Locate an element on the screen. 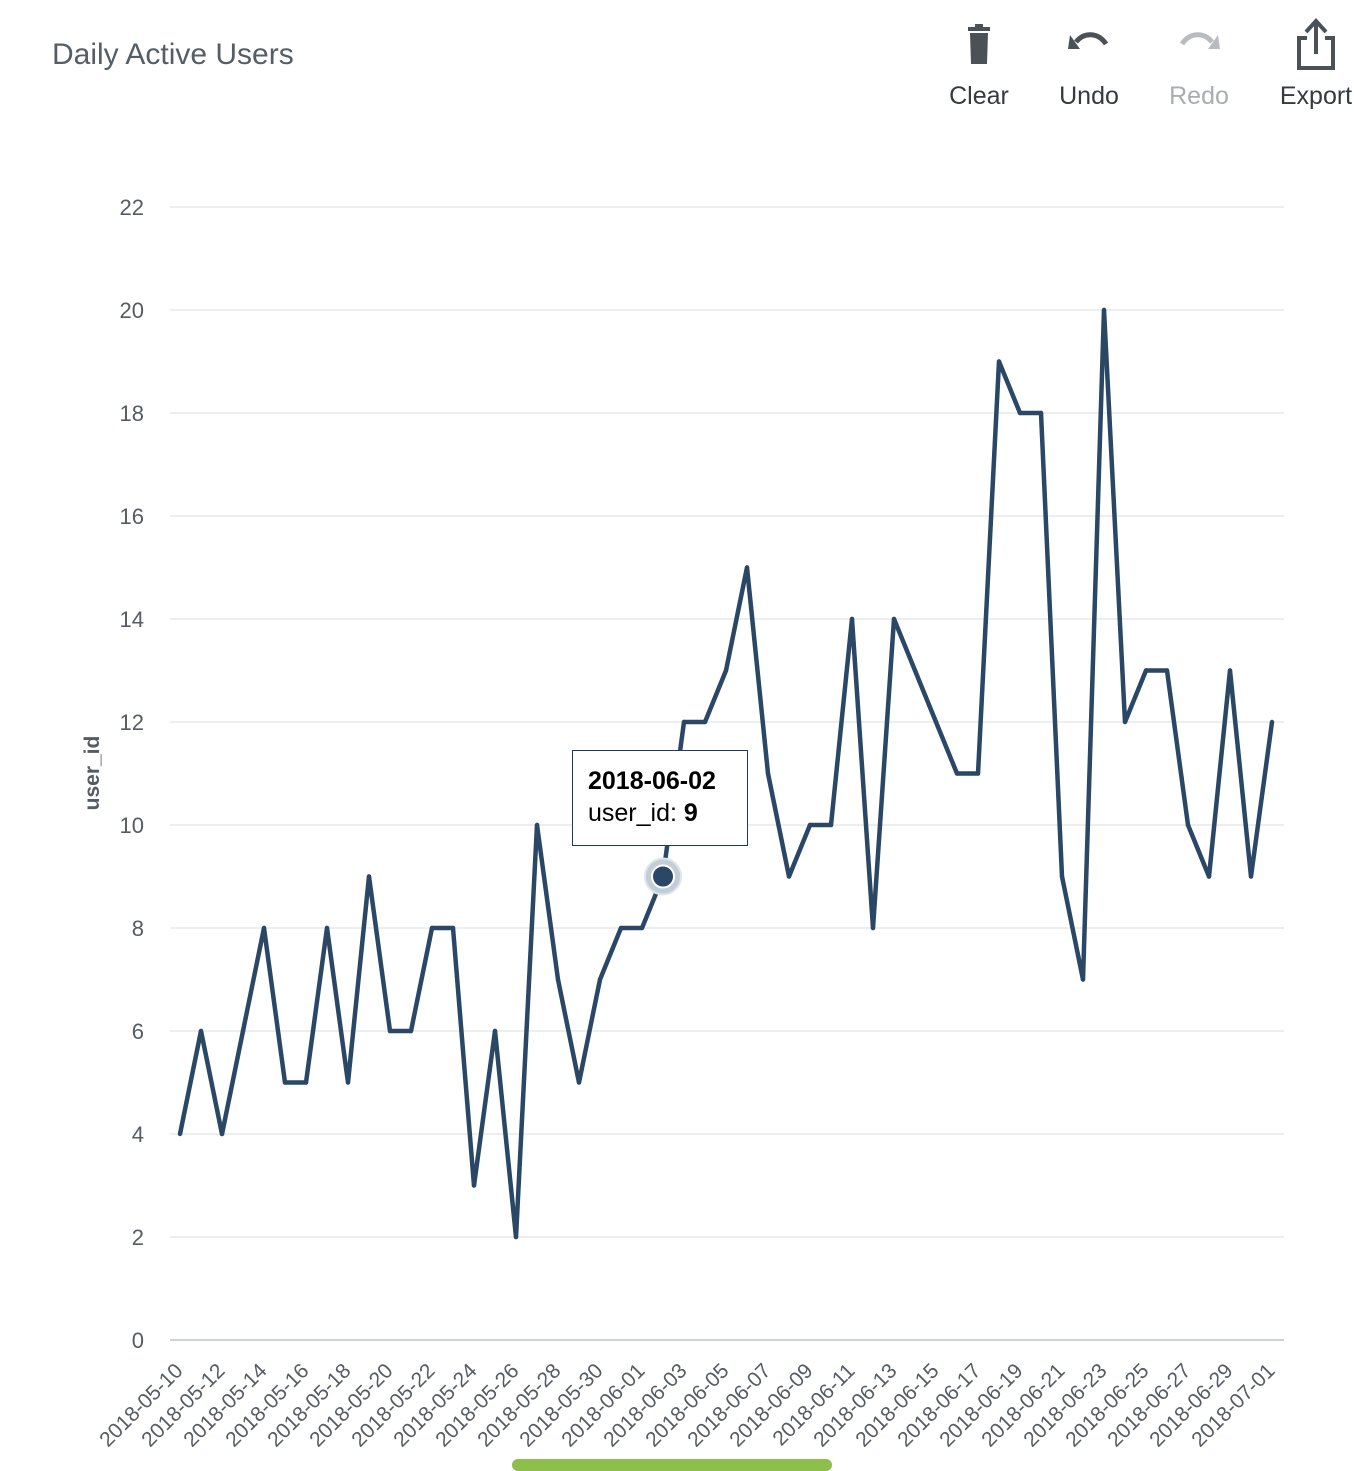 This screenshot has width=1354, height=1471. y-tick-label: 6 is located at coordinates (138, 1031).